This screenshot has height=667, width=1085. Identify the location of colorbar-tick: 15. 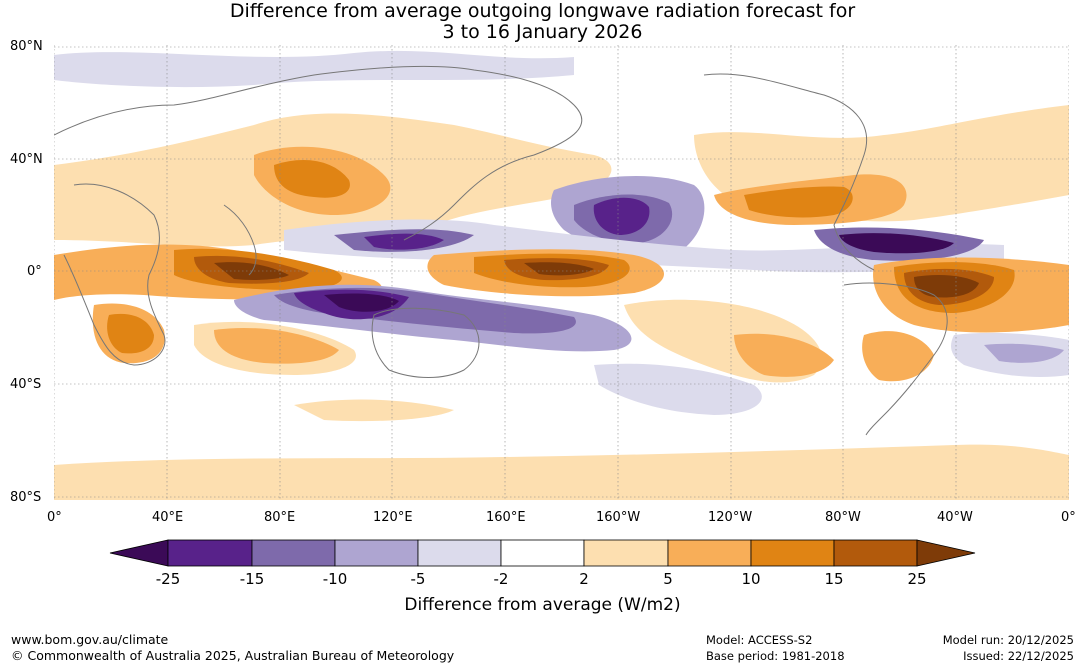
(834, 579).